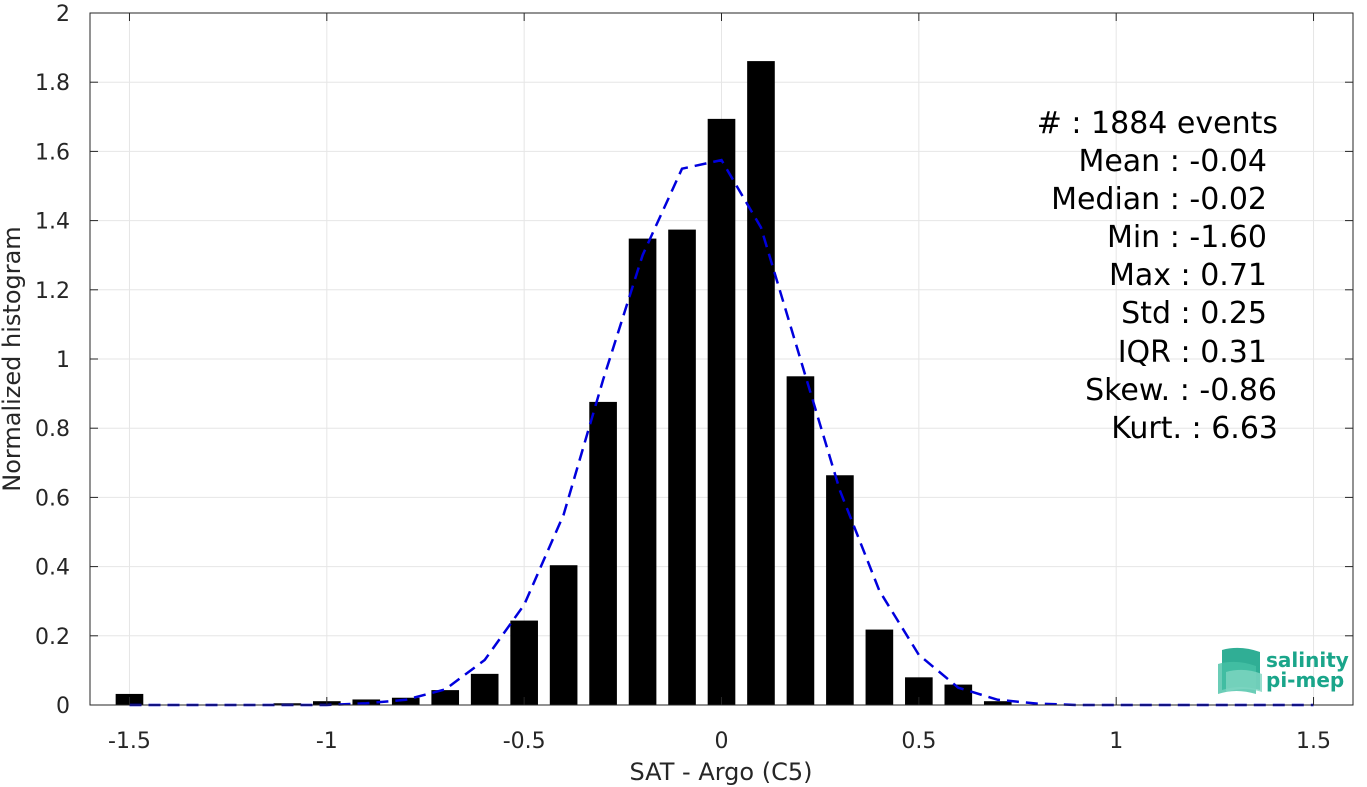  Describe the element at coordinates (52, 568) in the screenshot. I see `y-tick-label: 0.4` at that location.